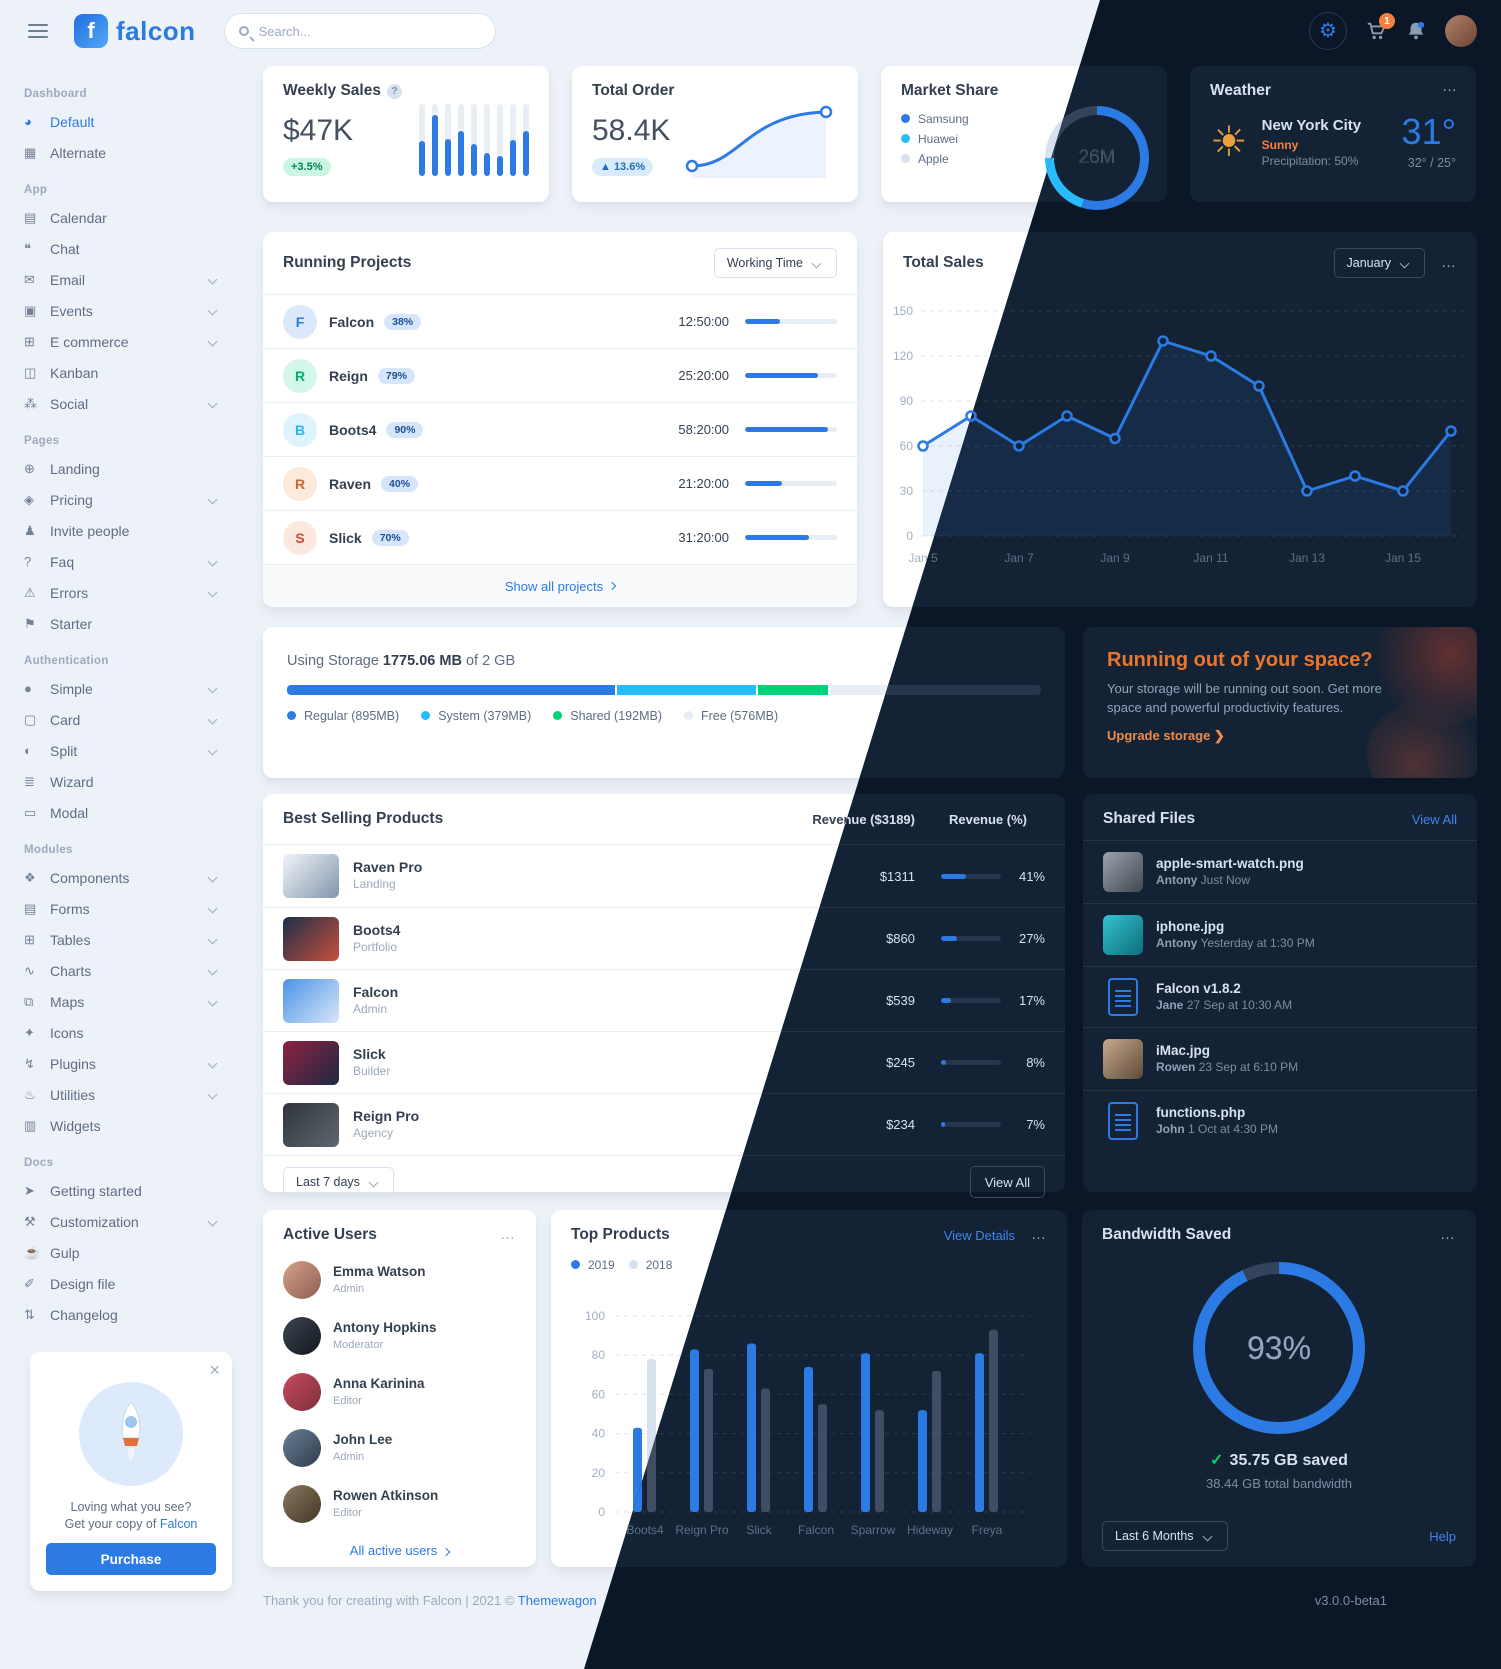 This screenshot has height=1669, width=1501. I want to click on chevron-right-icon, so click(612, 586).